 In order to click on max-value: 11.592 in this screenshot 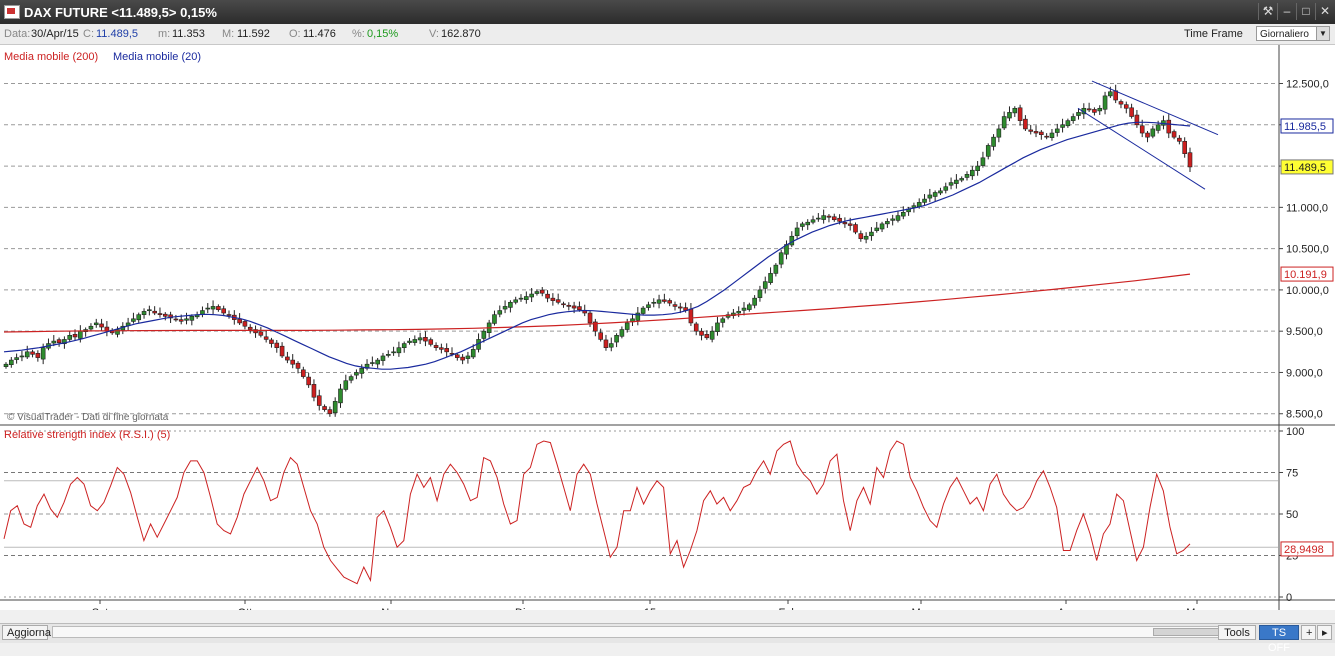, I will do `click(253, 34)`.